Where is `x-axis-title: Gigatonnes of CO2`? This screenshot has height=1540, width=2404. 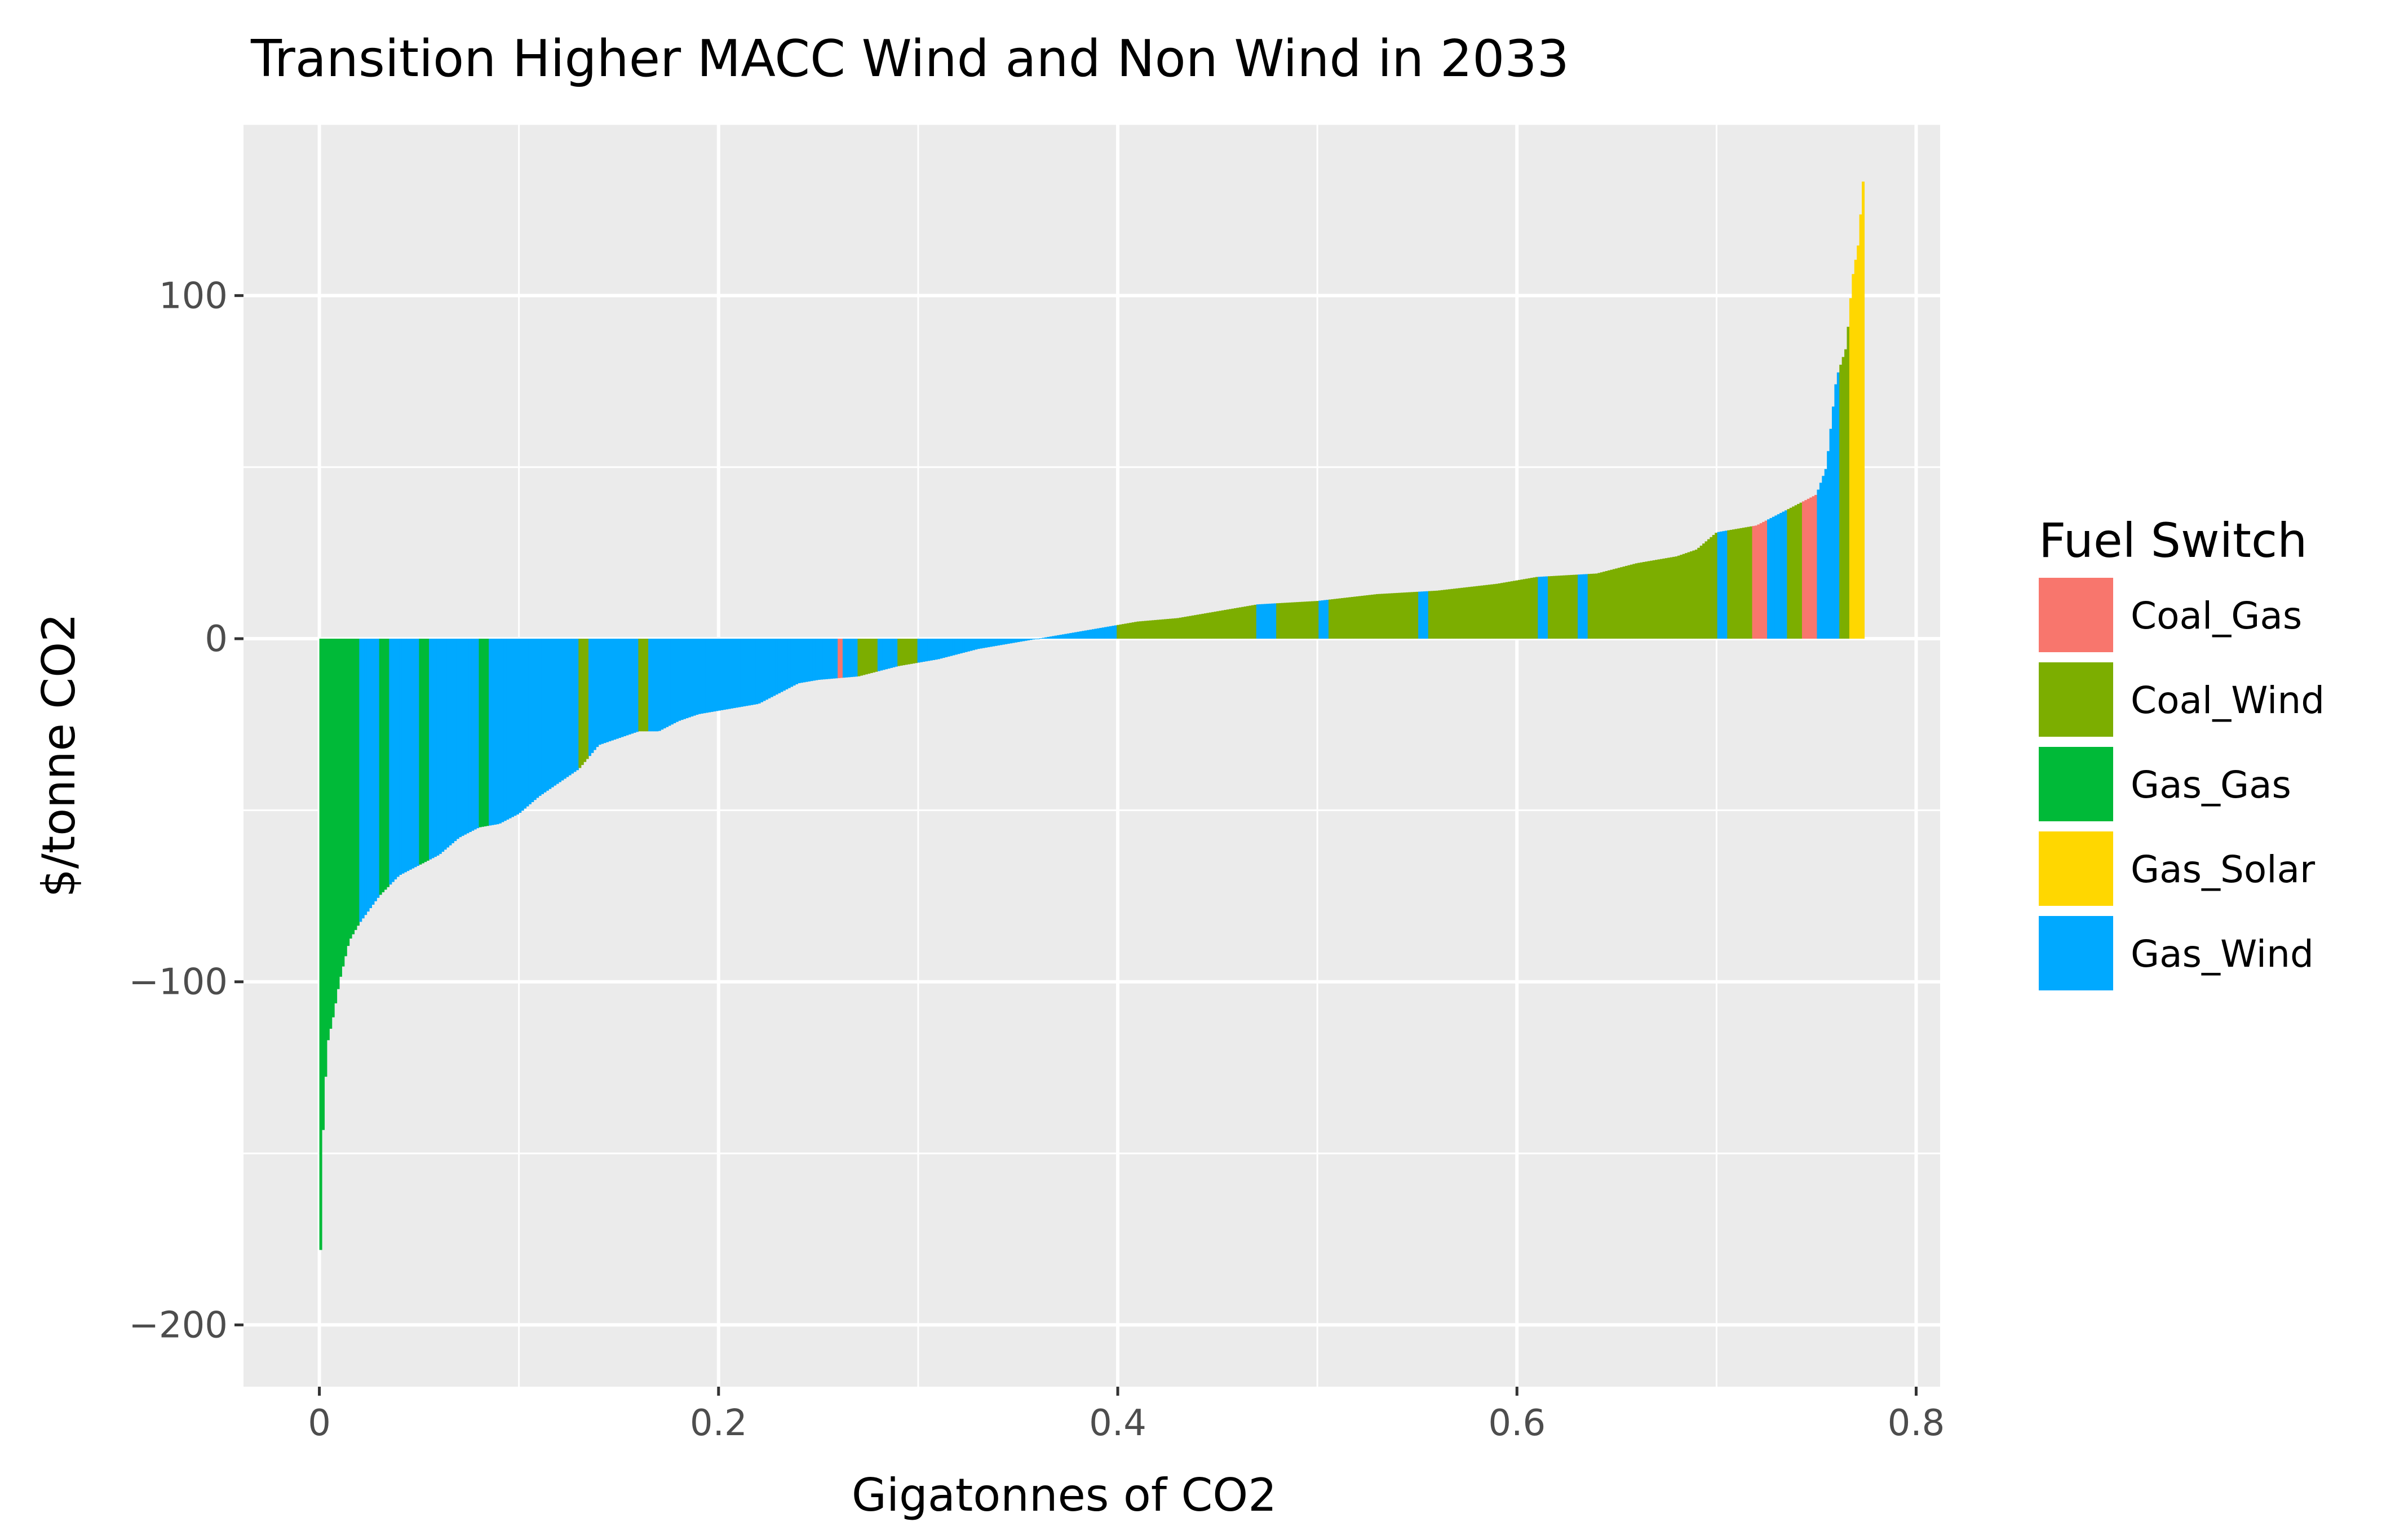 x-axis-title: Gigatonnes of CO2 is located at coordinates (1064, 1495).